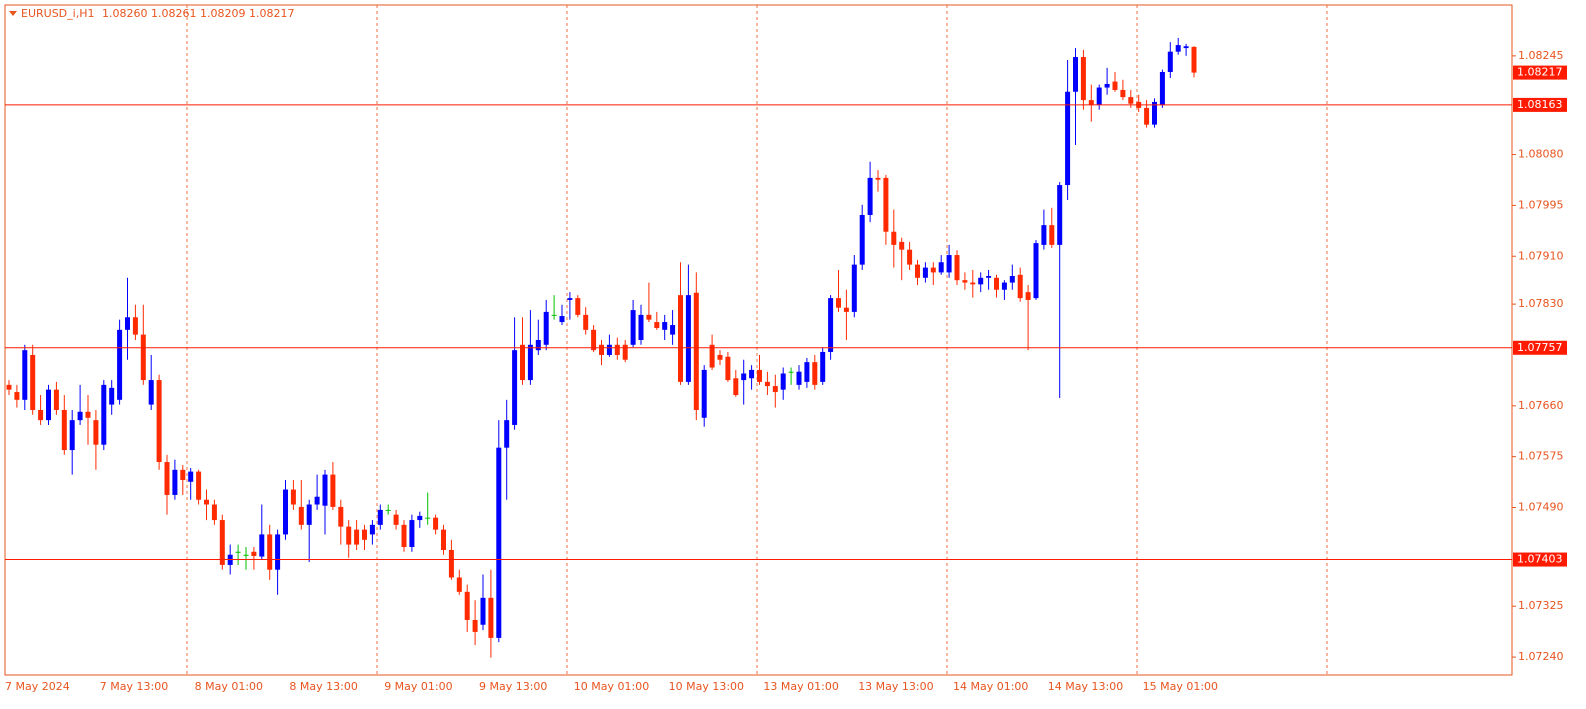  What do you see at coordinates (1540, 72) in the screenshot?
I see `last-price-label: 1.08217` at bounding box center [1540, 72].